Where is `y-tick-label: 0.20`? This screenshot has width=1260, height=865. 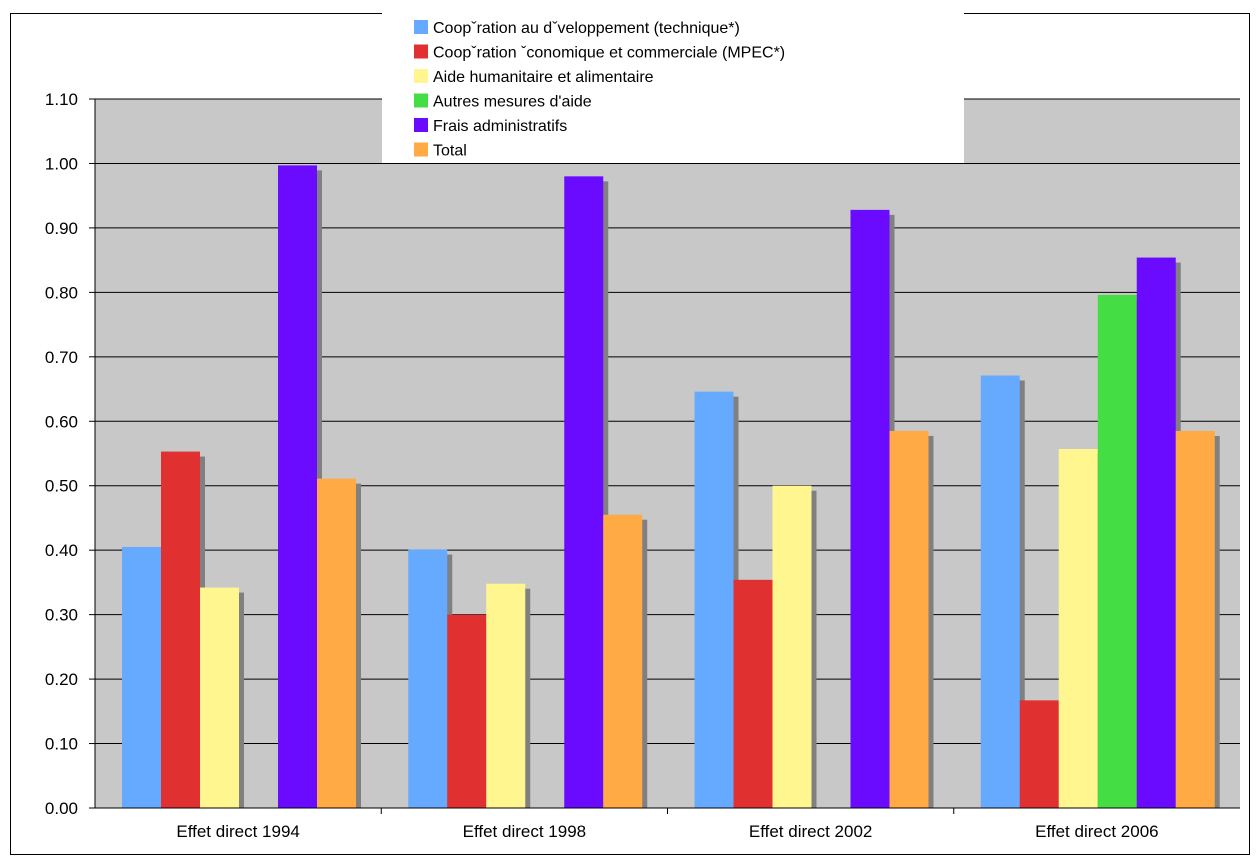 y-tick-label: 0.20 is located at coordinates (61, 679).